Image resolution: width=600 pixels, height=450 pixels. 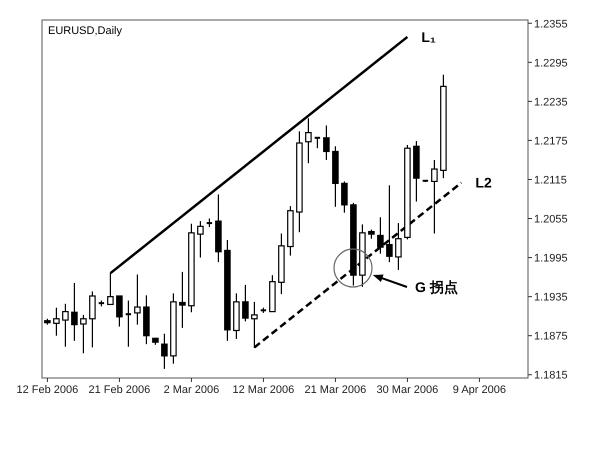 I want to click on title: EURUSD,Daily, so click(x=85, y=31).